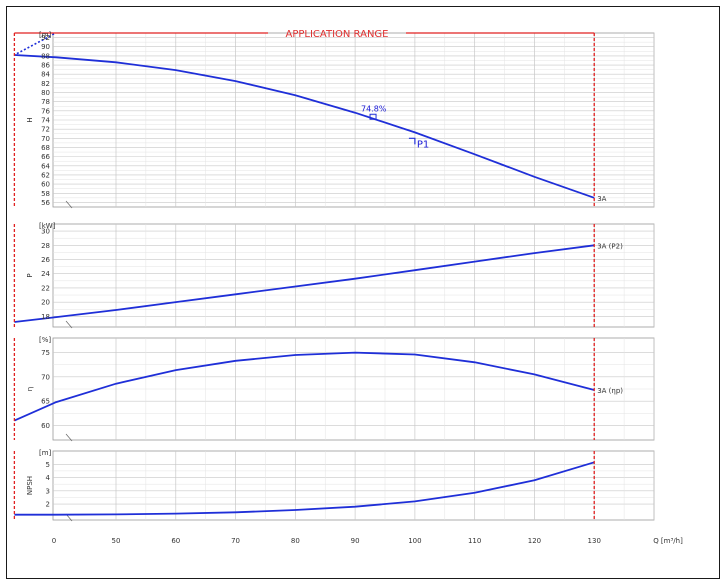  What do you see at coordinates (373, 116) in the screenshot?
I see `bep-marker` at bounding box center [373, 116].